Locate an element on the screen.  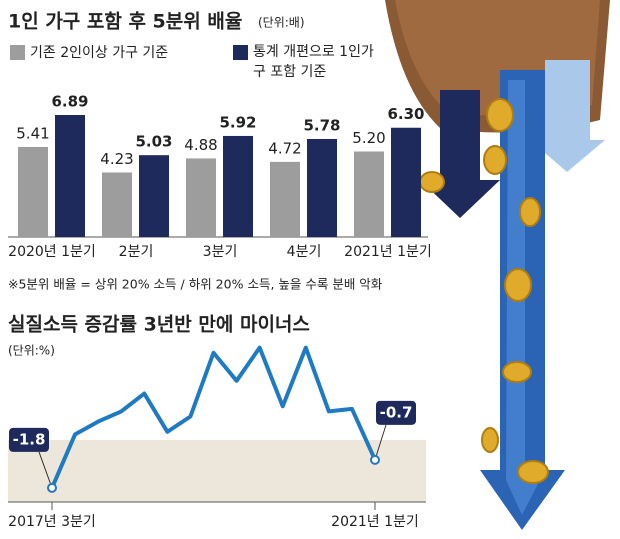
x-tick-label: 2017년 3분기 is located at coordinates (52, 522).